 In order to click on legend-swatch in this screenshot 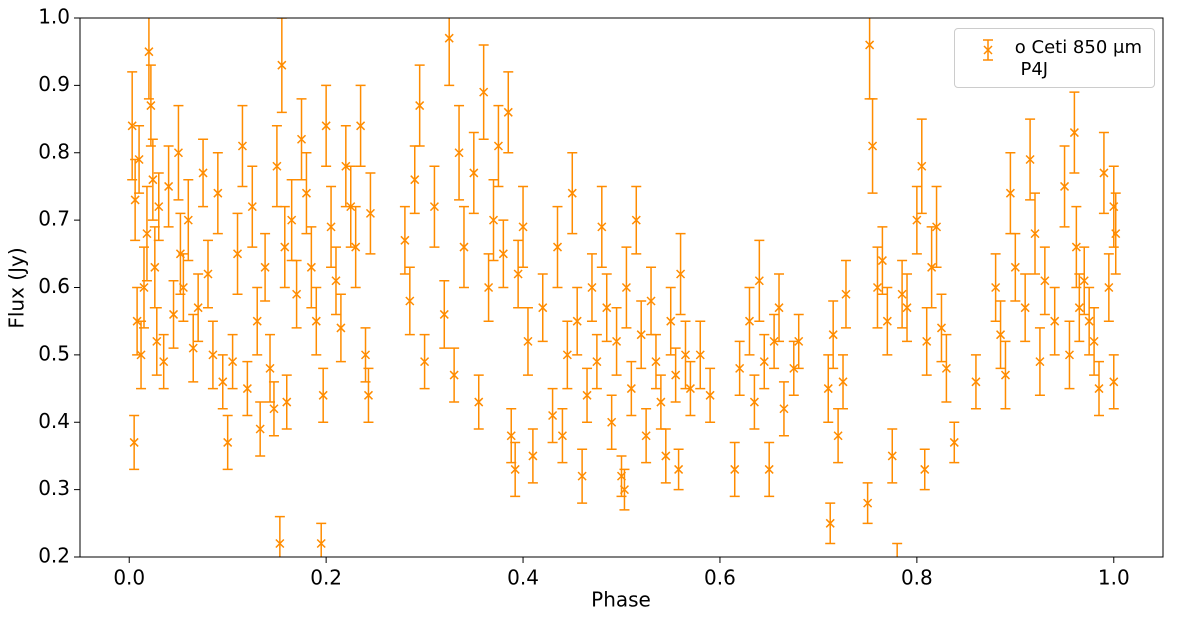, I will do `click(987, 50)`.